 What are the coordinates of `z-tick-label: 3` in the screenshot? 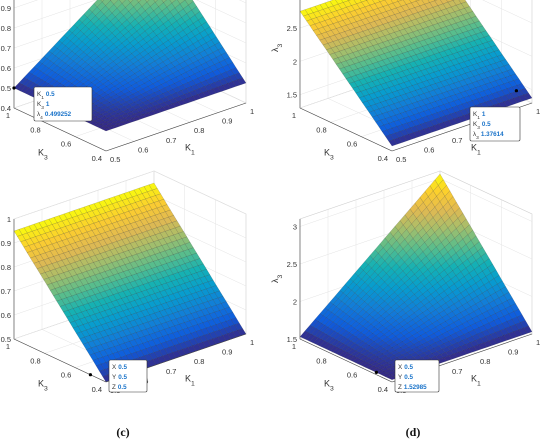 It's located at (295, 227).